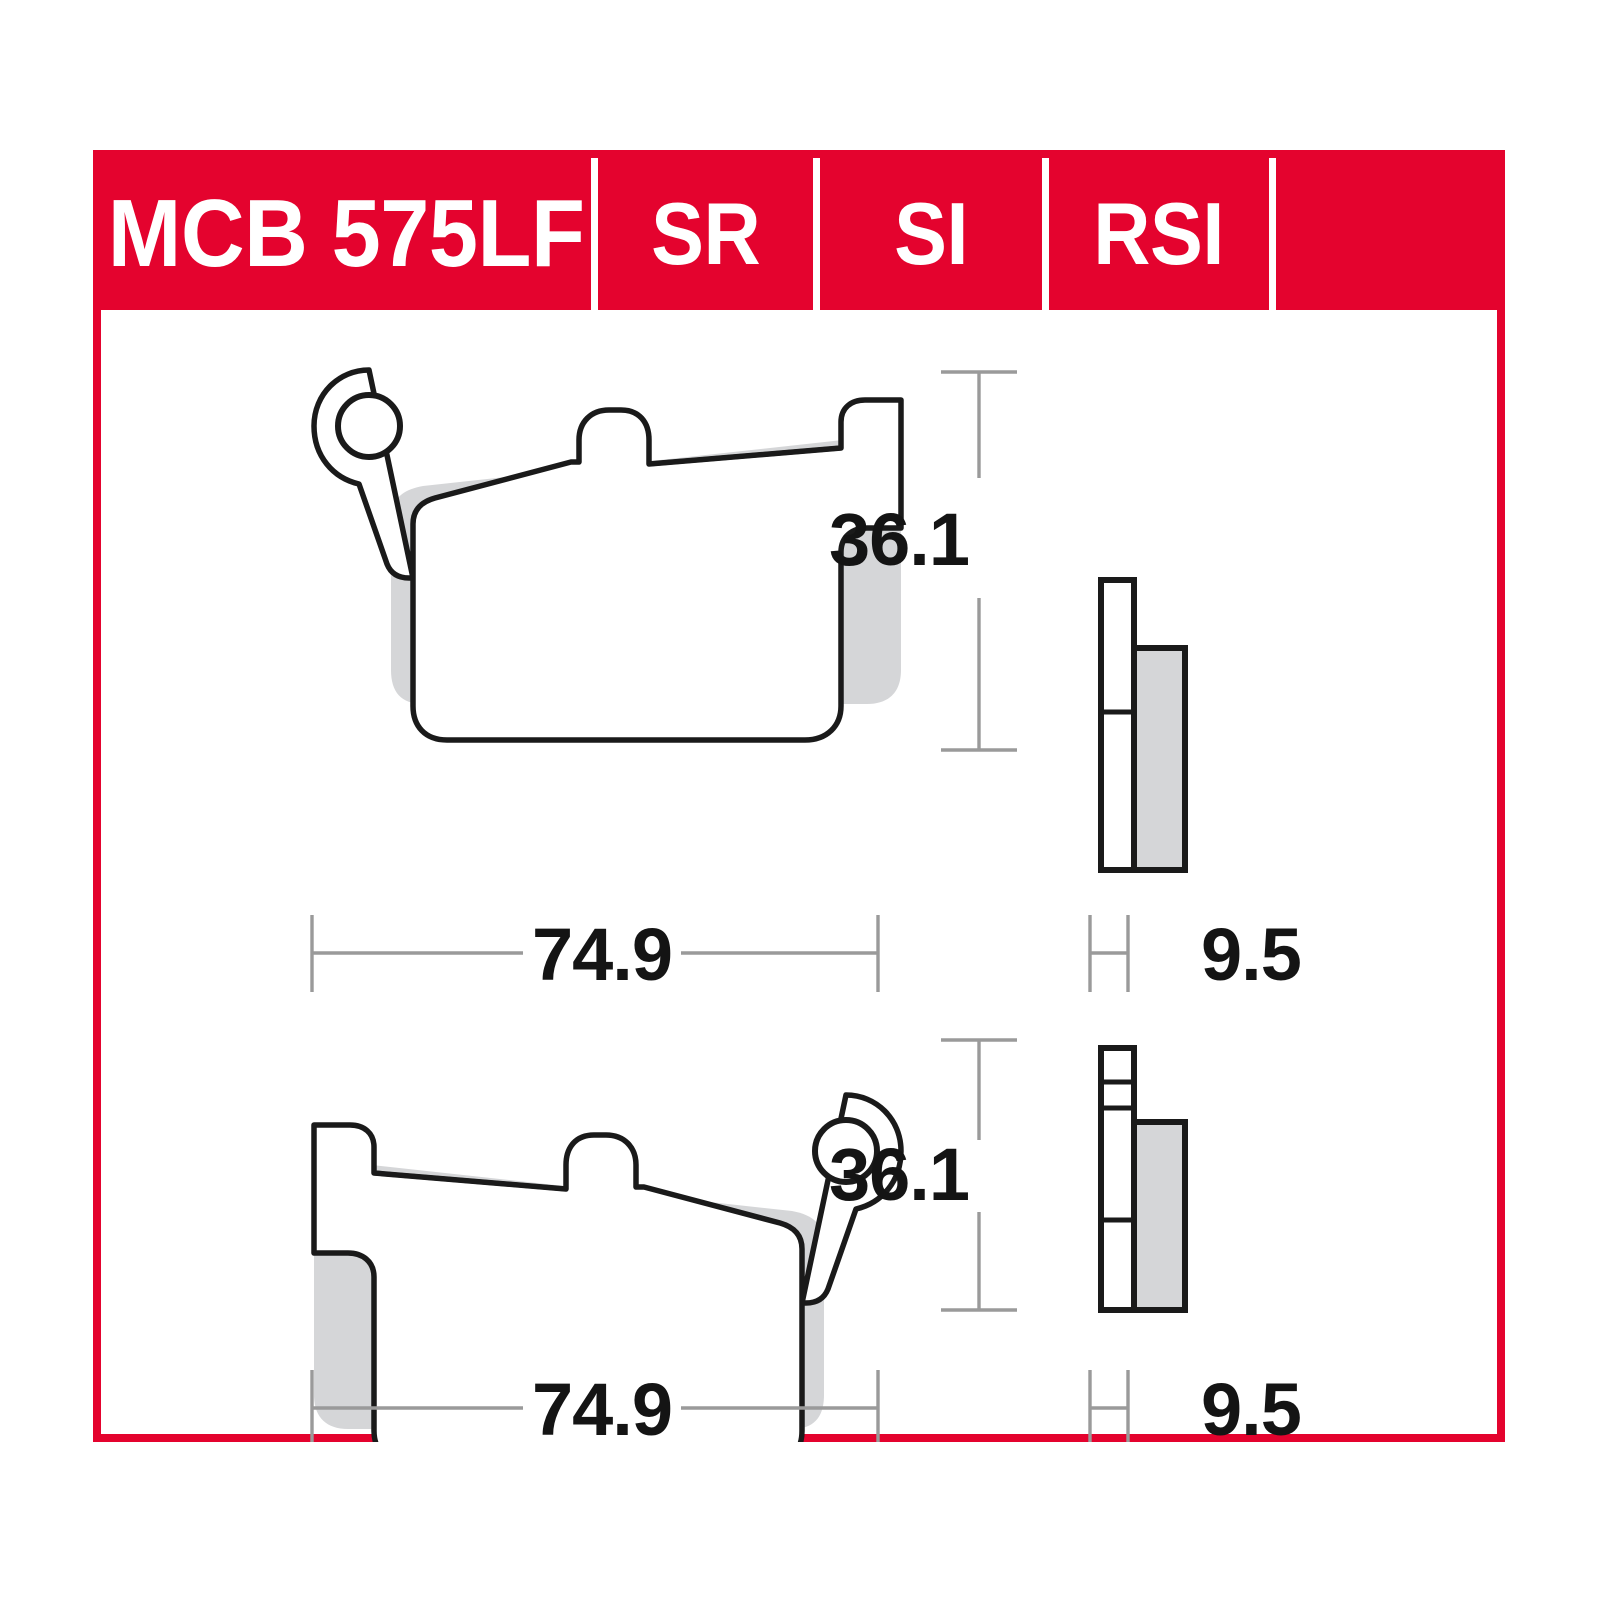 The height and width of the screenshot is (1600, 1600). I want to click on variant-label-si: SI, so click(931, 233).